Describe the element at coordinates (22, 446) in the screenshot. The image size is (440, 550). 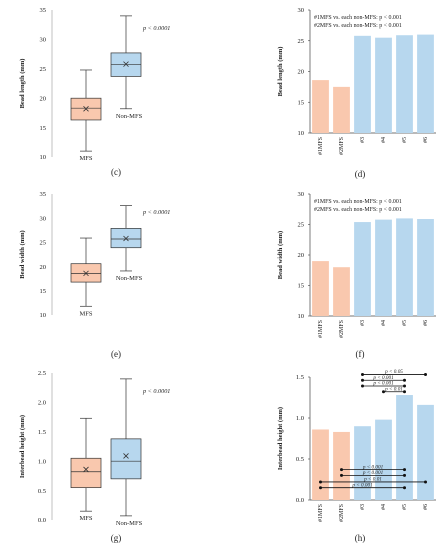
I see `y-axis-title: Interbead height (mm)` at that location.